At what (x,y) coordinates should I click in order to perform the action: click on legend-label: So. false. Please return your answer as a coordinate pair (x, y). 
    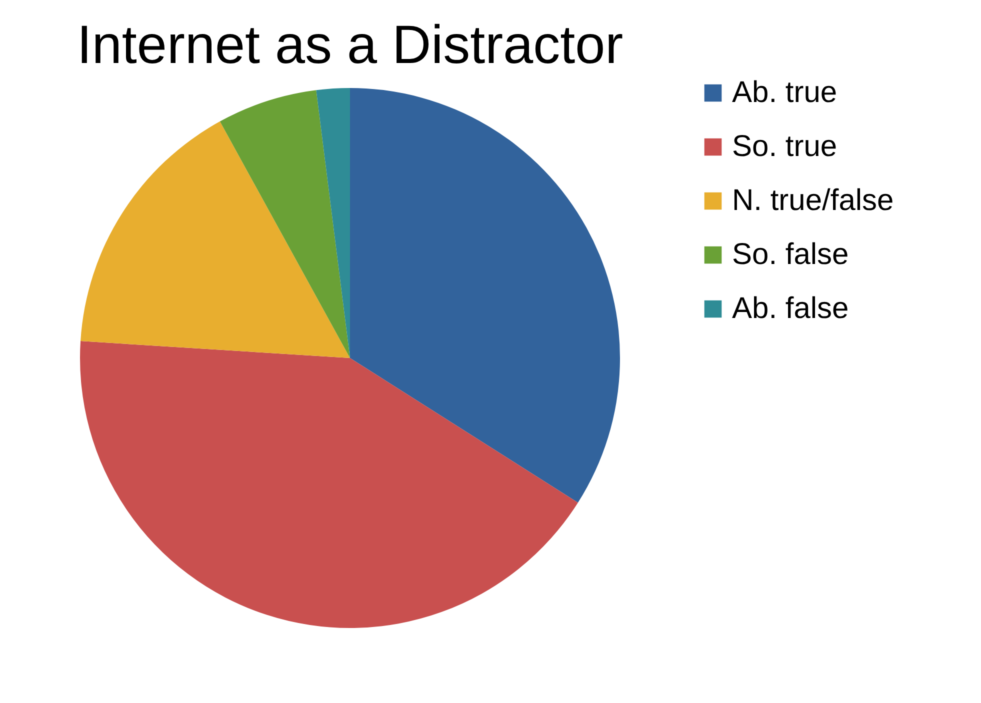
    Looking at the image, I should click on (790, 254).